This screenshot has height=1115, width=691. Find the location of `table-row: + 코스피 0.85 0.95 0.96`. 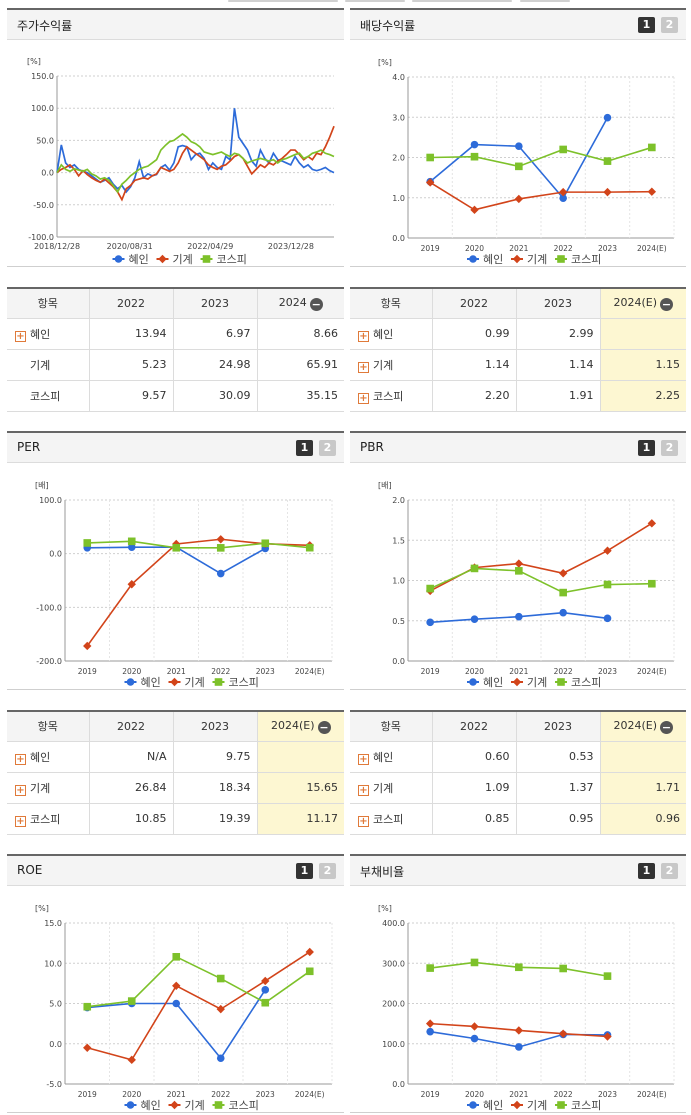

table-row: + 코스피 0.85 0.95 0.96 is located at coordinates (518, 819).